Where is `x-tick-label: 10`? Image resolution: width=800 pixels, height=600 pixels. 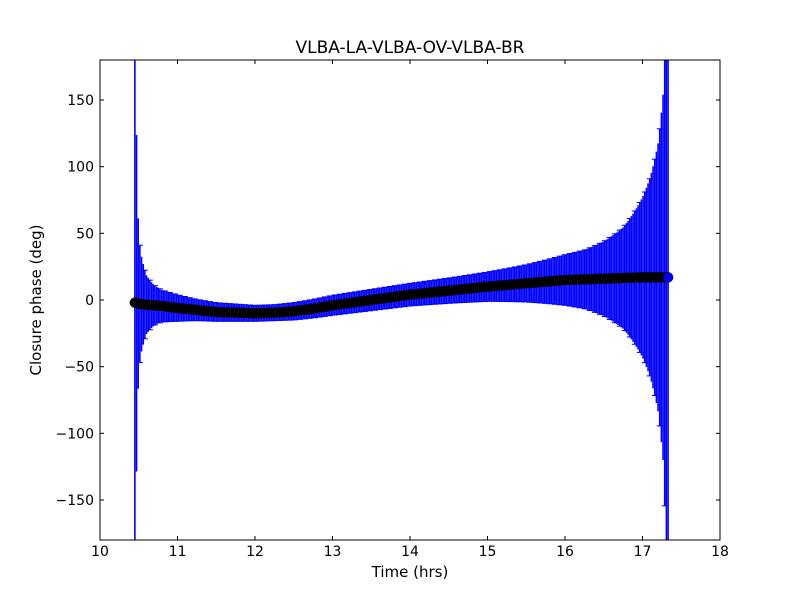
x-tick-label: 10 is located at coordinates (100, 552).